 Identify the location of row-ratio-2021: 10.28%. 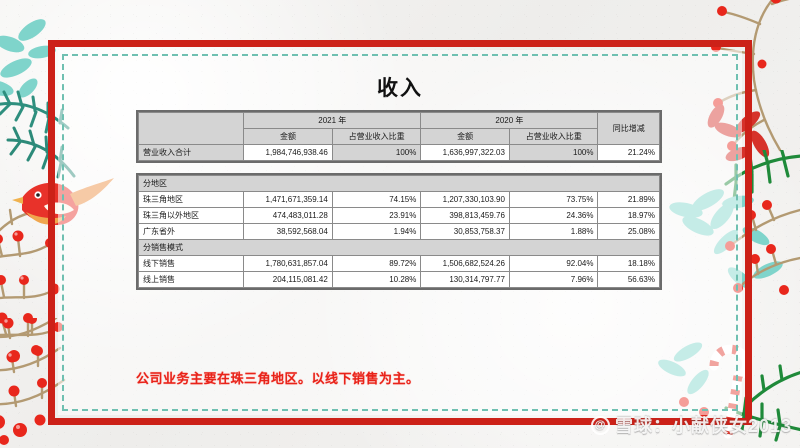
(376, 279).